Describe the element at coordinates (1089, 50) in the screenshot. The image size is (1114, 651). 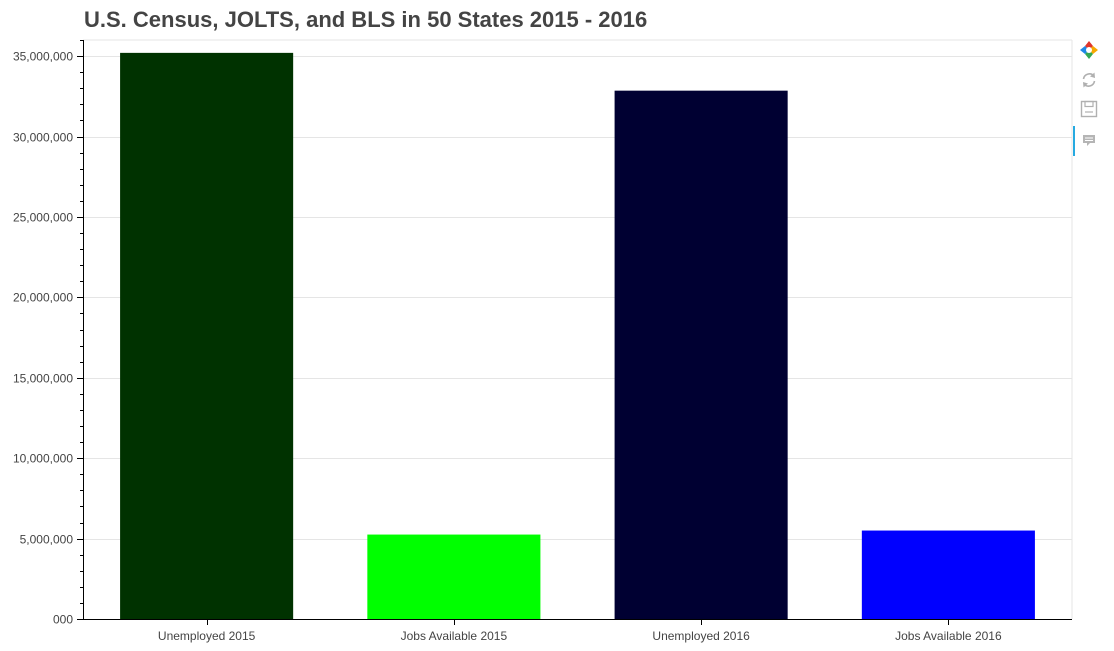
I see `bokeh-logo-icon` at that location.